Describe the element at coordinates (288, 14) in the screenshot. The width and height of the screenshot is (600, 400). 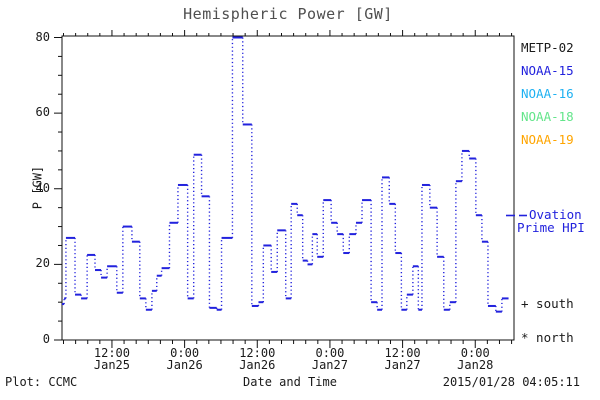
I see `chart-title: Hemispheric Power [GW]` at that location.